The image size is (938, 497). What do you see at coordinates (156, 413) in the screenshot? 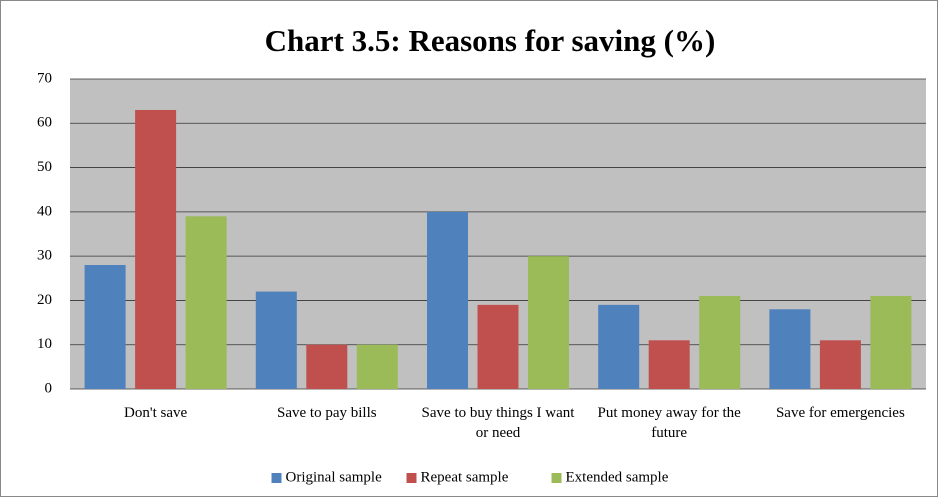
I see `x-tick-label: Don't save` at bounding box center [156, 413].